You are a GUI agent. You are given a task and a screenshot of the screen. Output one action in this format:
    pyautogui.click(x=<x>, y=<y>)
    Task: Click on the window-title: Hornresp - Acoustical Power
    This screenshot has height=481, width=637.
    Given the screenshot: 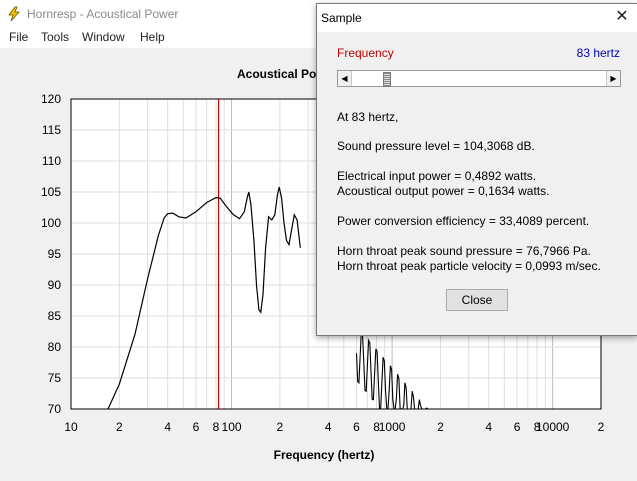 What is the action you would take?
    pyautogui.click(x=103, y=14)
    